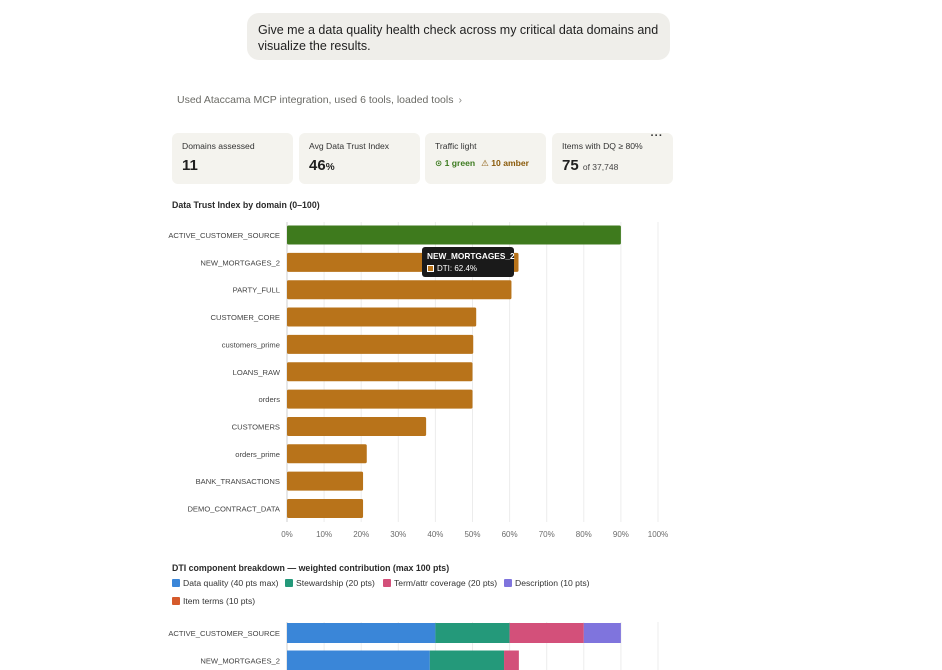 The width and height of the screenshot is (942, 670). What do you see at coordinates (361, 534) in the screenshot?
I see `x-tick-label: 20%` at bounding box center [361, 534].